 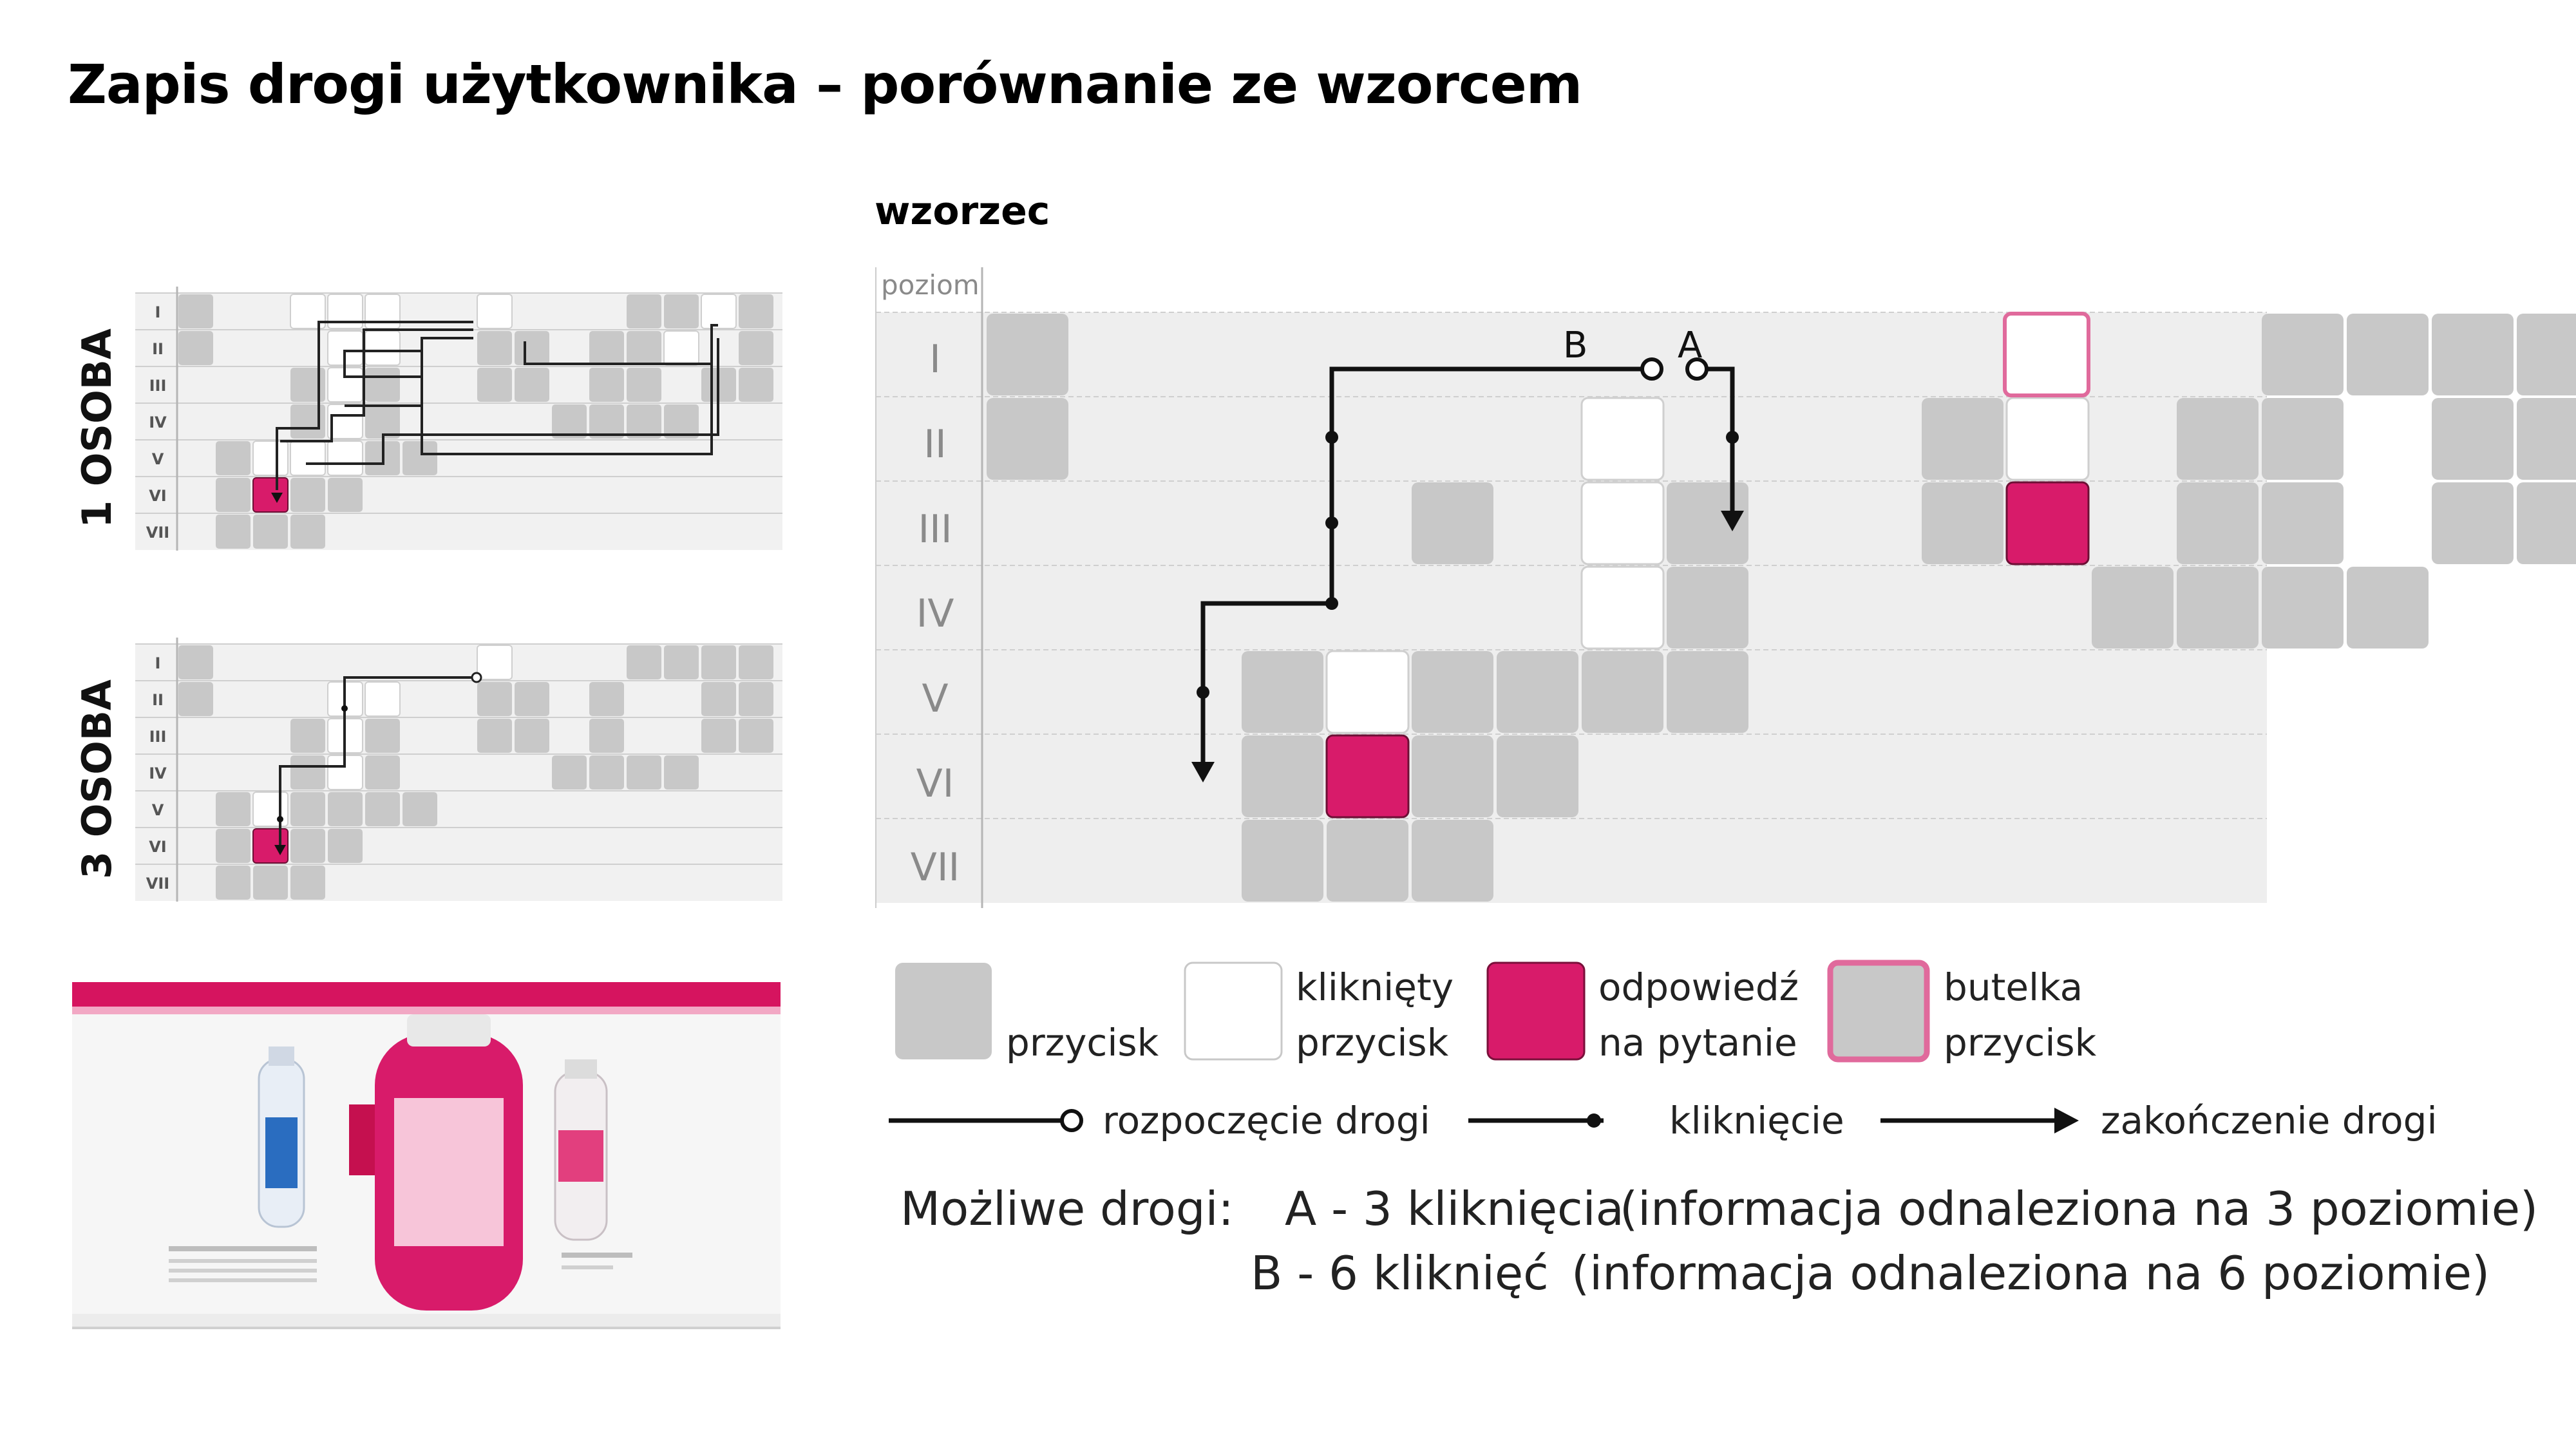 I want to click on grid-cells, so click(x=476, y=421).